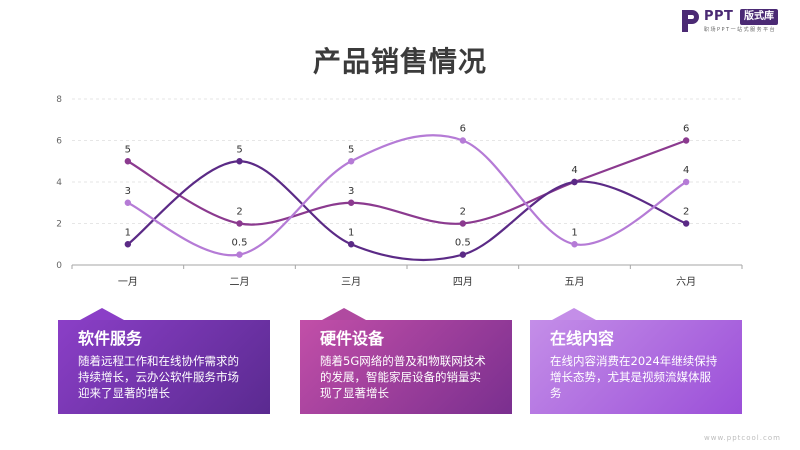 This screenshot has width=800, height=450. Describe the element at coordinates (128, 282) in the screenshot. I see `x-tick-label: 一月` at that location.